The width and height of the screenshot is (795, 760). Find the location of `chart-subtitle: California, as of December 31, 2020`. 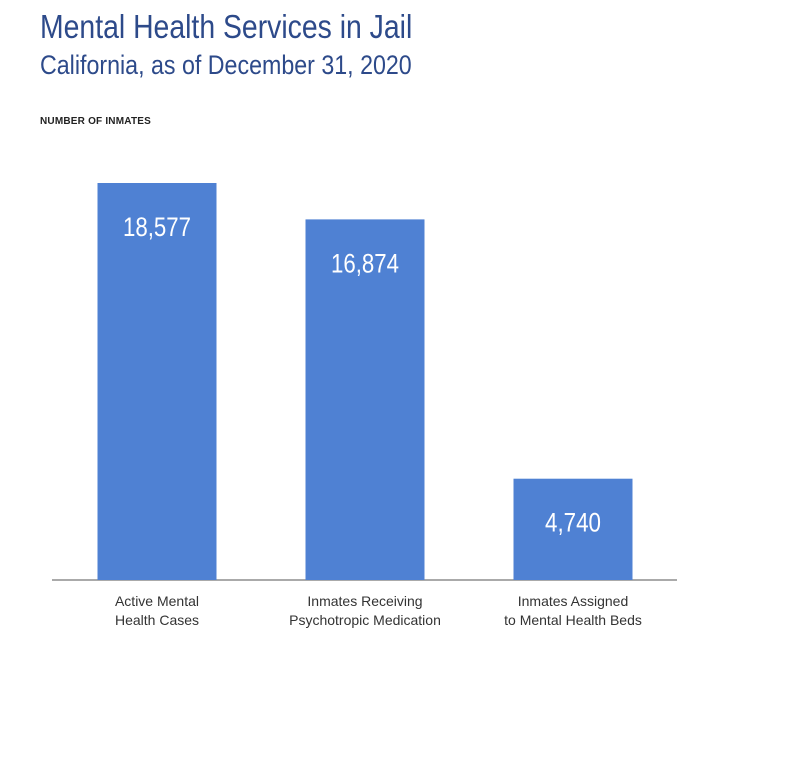

chart-subtitle: California, as of December 31, 2020 is located at coordinates (226, 65).